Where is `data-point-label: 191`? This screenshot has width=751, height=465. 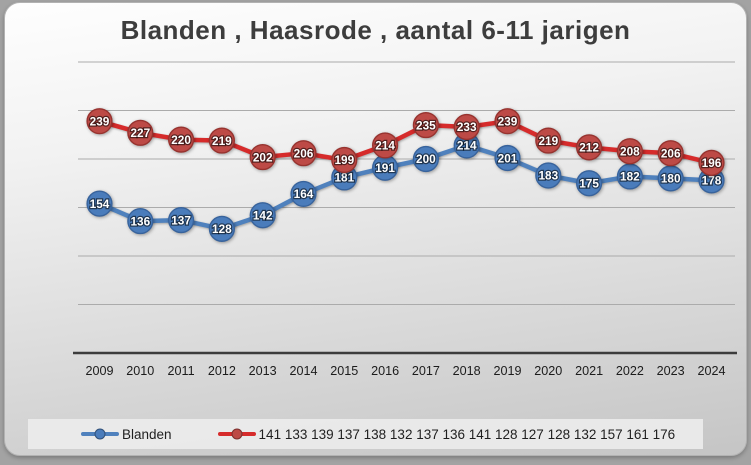 data-point-label: 191 is located at coordinates (385, 168).